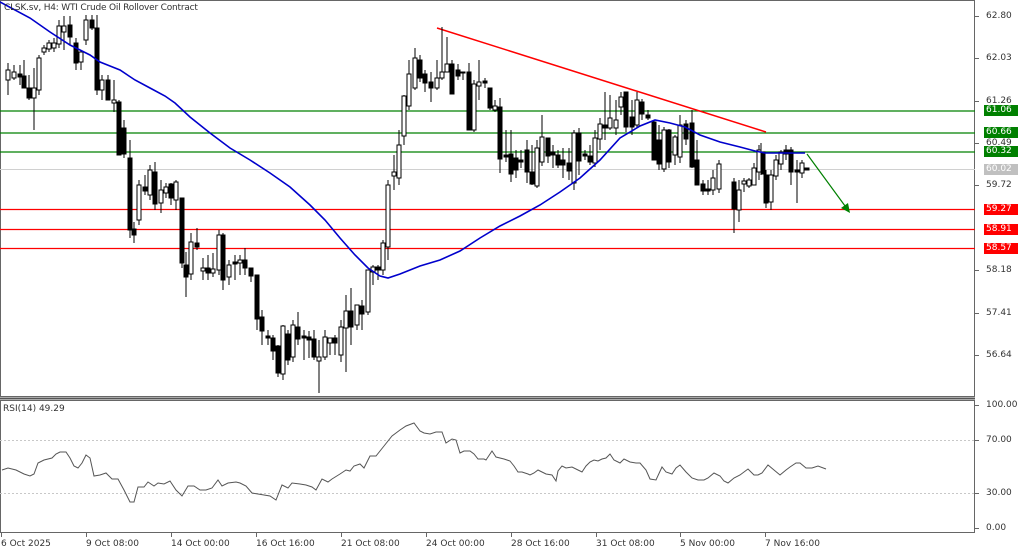  Describe the element at coordinates (383, 535) in the screenshot. I see `time-axis-ticks` at that location.